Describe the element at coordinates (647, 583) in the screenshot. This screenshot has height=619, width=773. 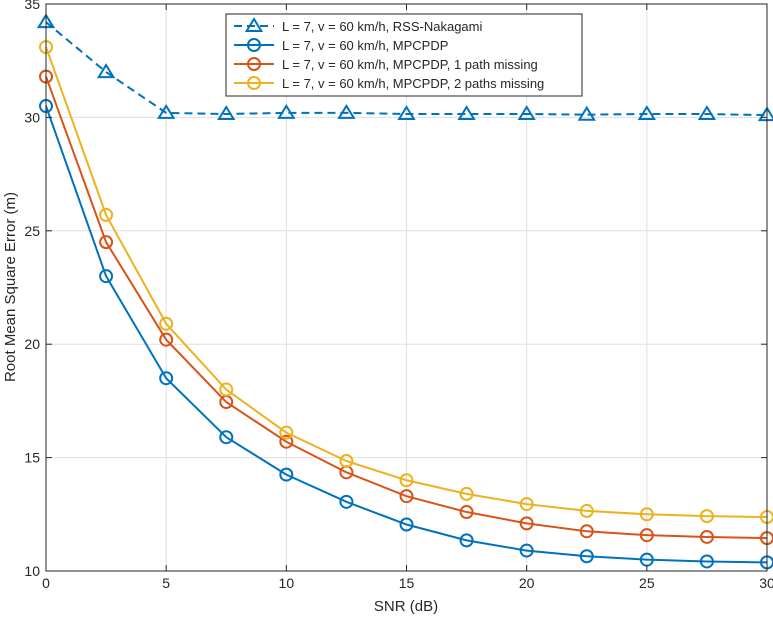
I see `x-tick-label: 25` at that location.